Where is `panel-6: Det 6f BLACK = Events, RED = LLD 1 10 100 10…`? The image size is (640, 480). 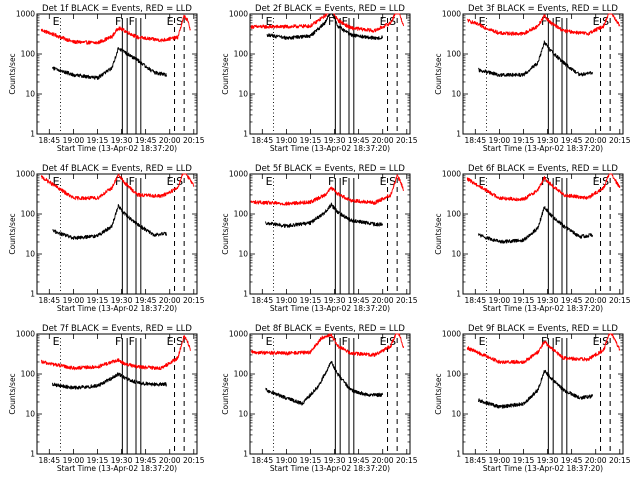
panel-6: Det 6f BLACK = Events, RED = LLD 1 10 100 10… is located at coordinates (532, 238).